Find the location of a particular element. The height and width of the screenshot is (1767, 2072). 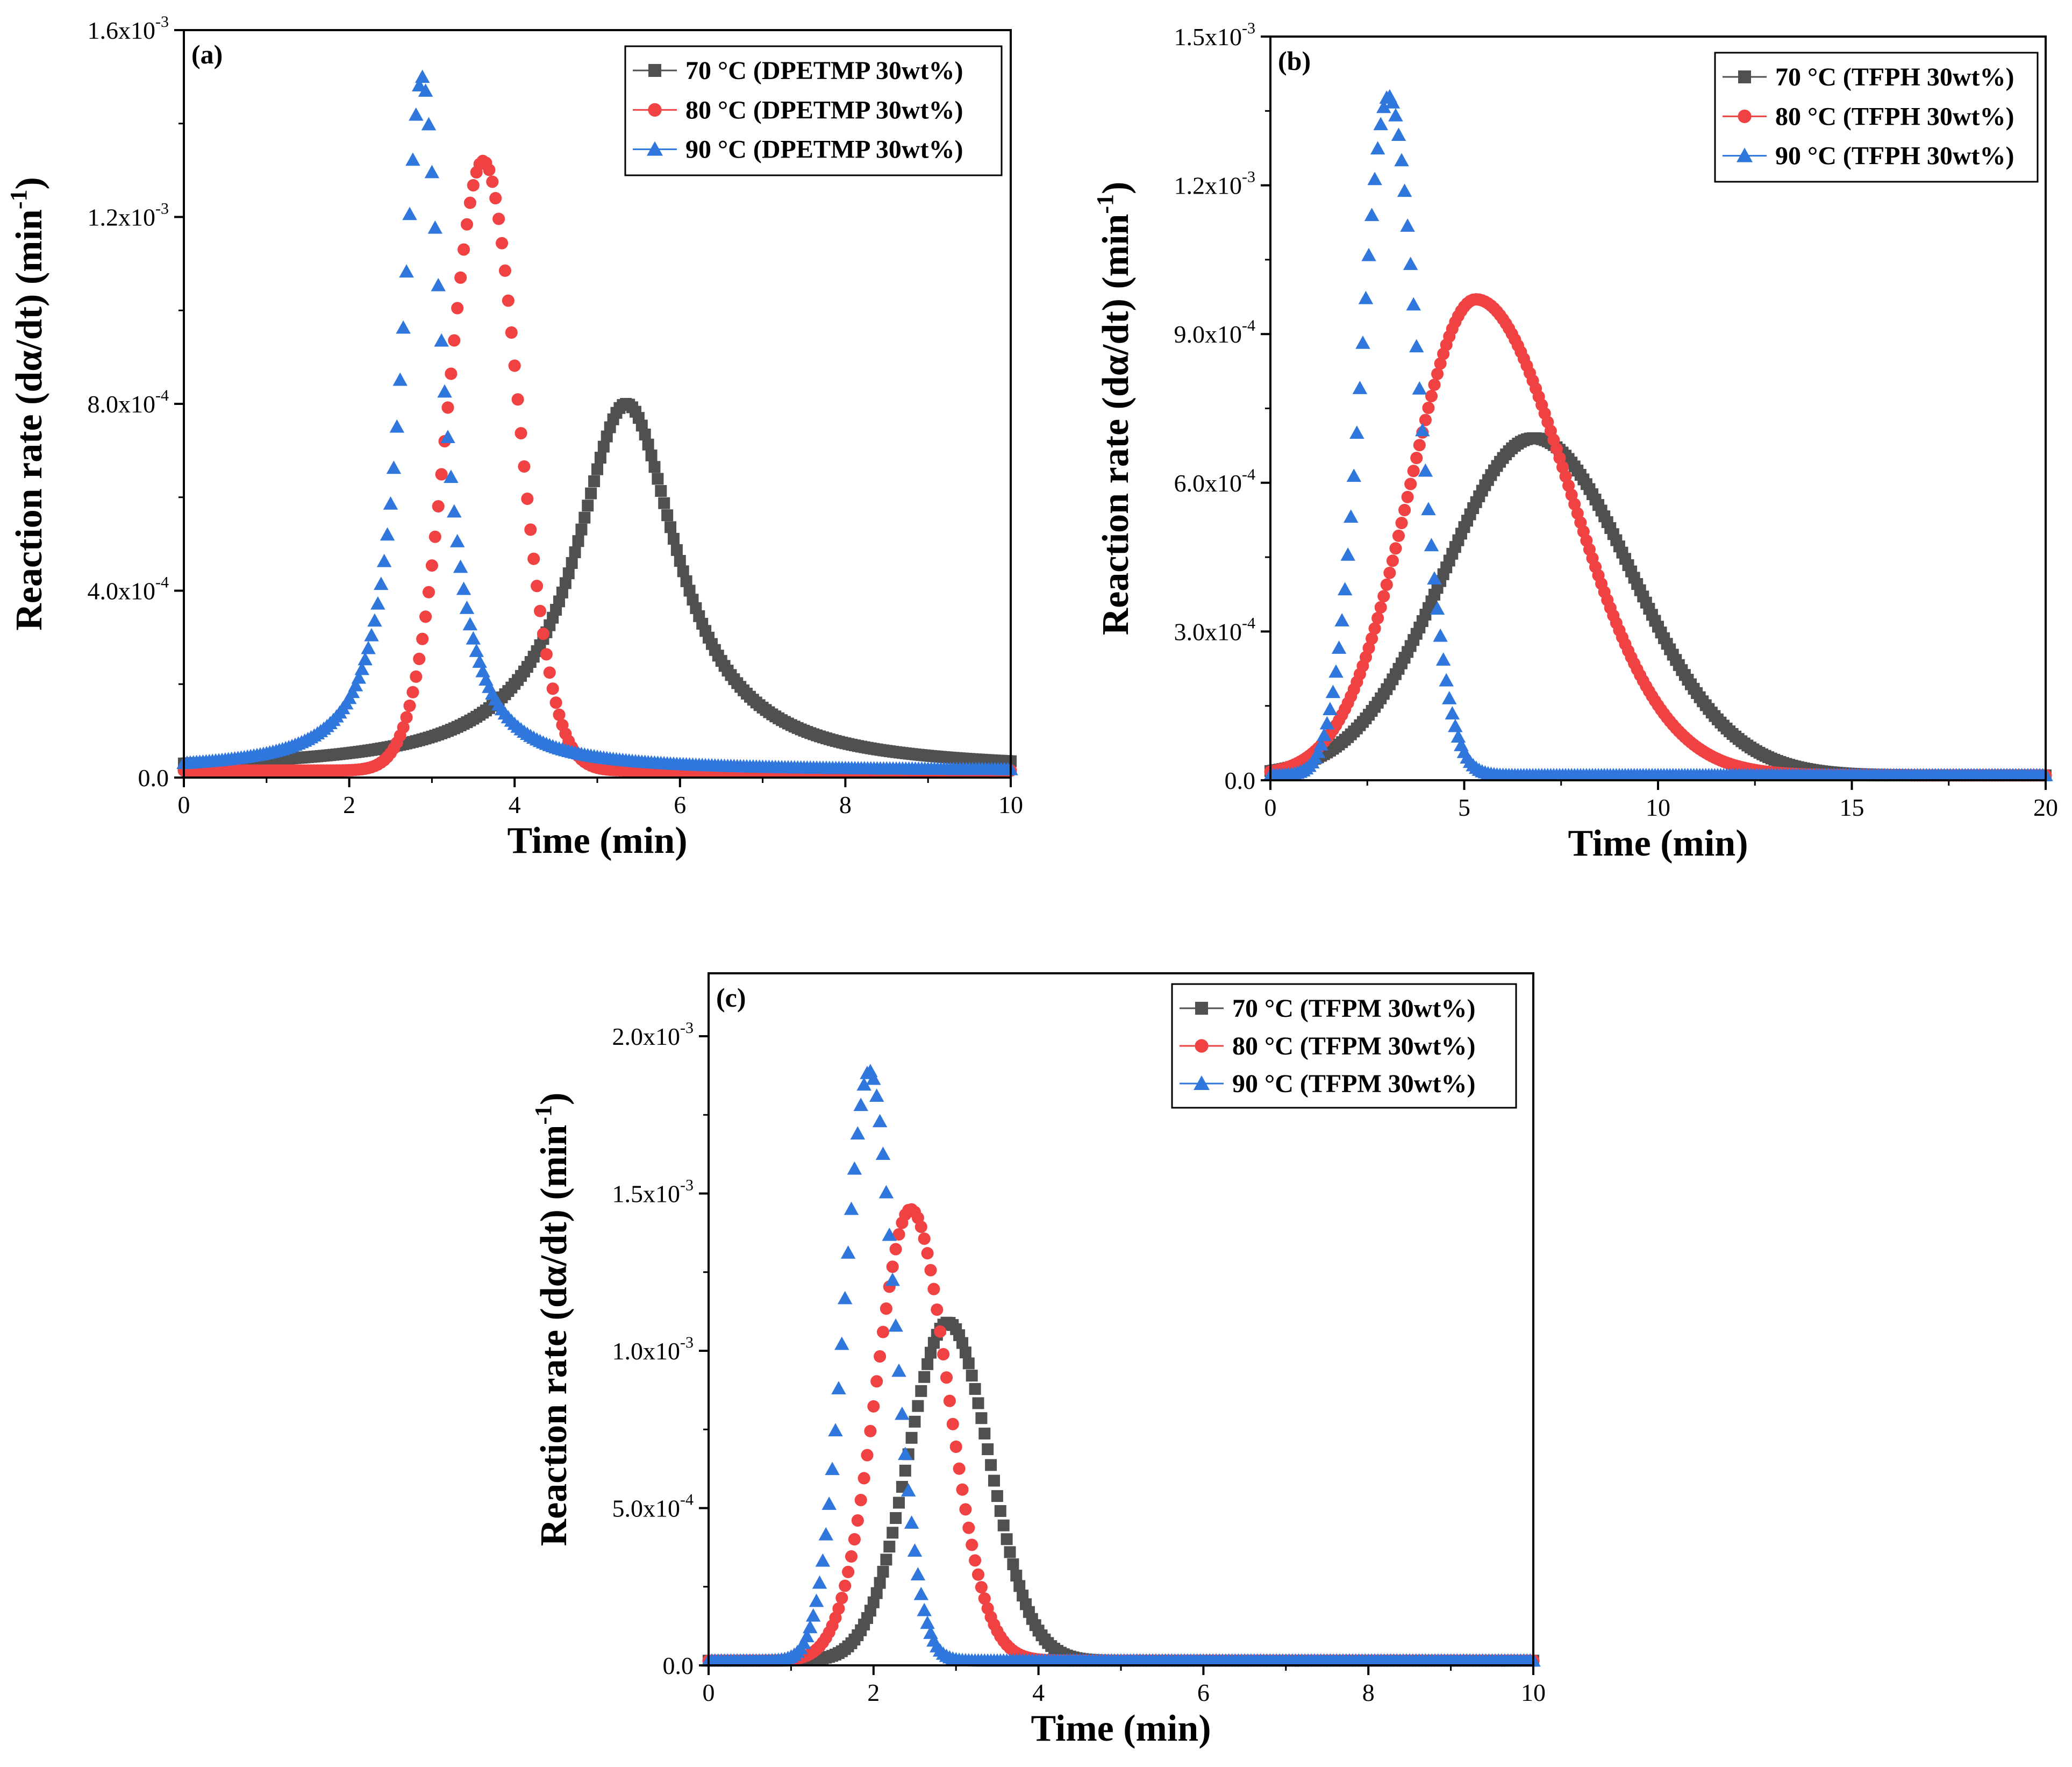

legend-marker-triangle is located at coordinates (655, 148).